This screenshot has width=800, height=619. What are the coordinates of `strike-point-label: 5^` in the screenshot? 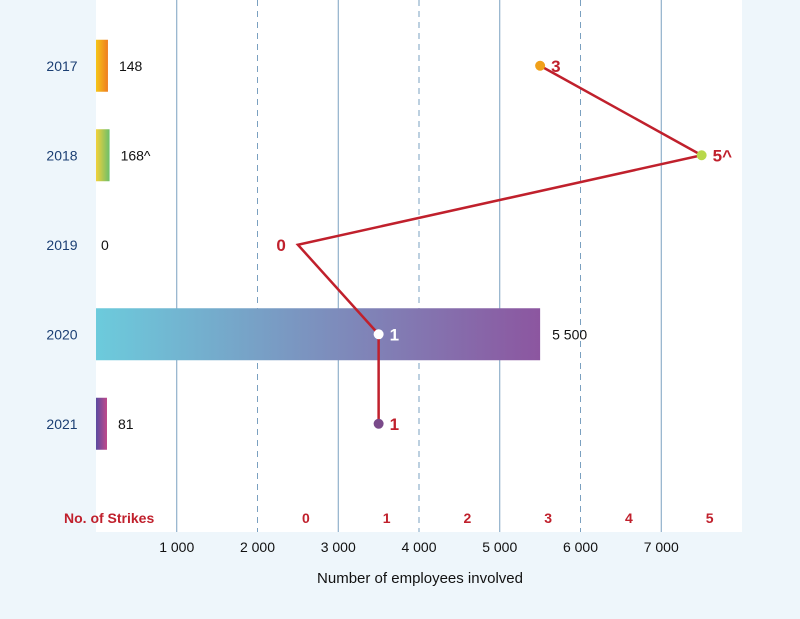 It's located at (722, 155).